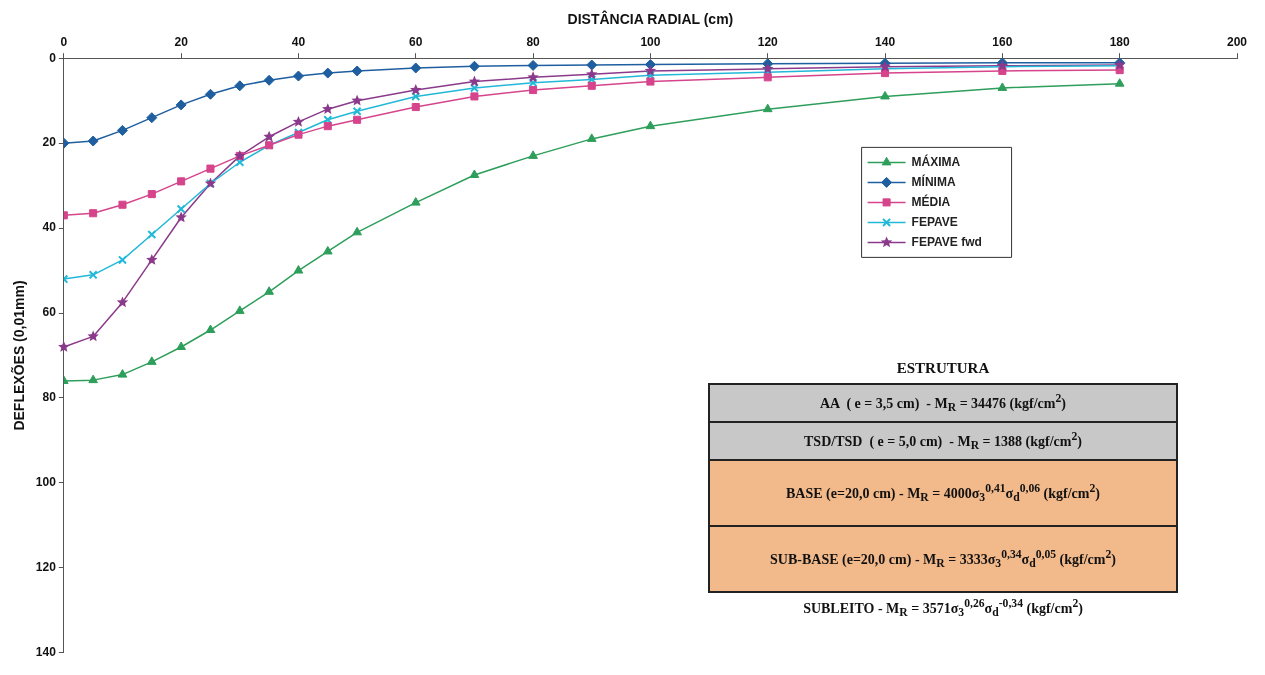 This screenshot has height=675, width=1265. I want to click on legend-label: MÍNIMA, so click(933, 181).